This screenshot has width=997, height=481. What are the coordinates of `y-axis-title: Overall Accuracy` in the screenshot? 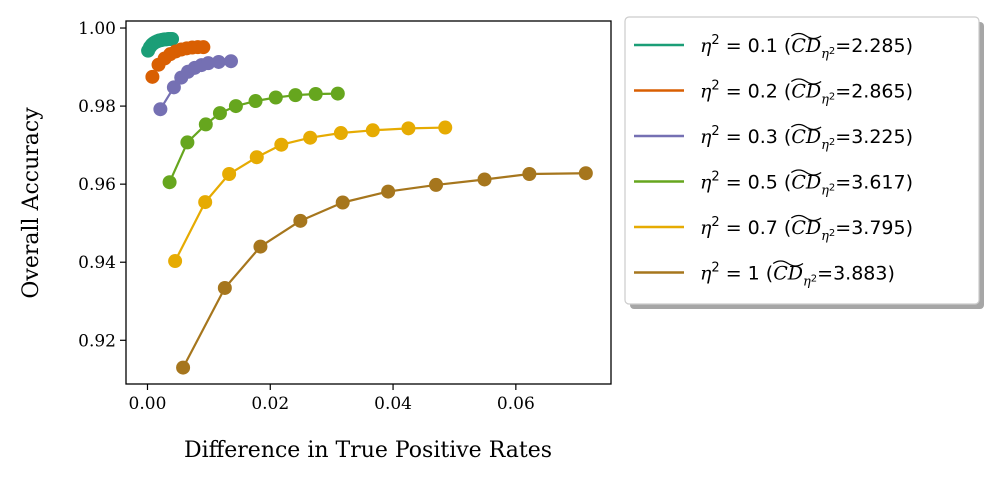 It's located at (31, 203).